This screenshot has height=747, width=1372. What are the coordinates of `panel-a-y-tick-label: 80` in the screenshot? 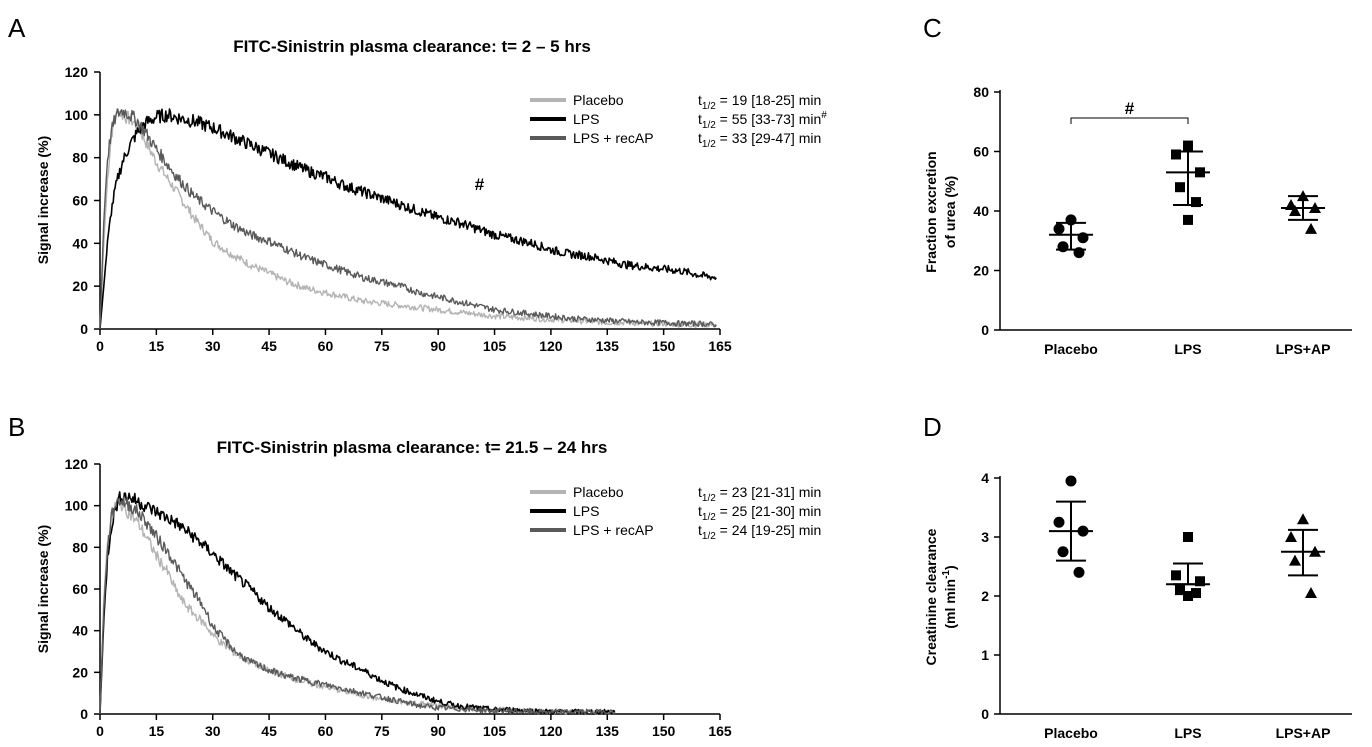 It's located at (80, 158).